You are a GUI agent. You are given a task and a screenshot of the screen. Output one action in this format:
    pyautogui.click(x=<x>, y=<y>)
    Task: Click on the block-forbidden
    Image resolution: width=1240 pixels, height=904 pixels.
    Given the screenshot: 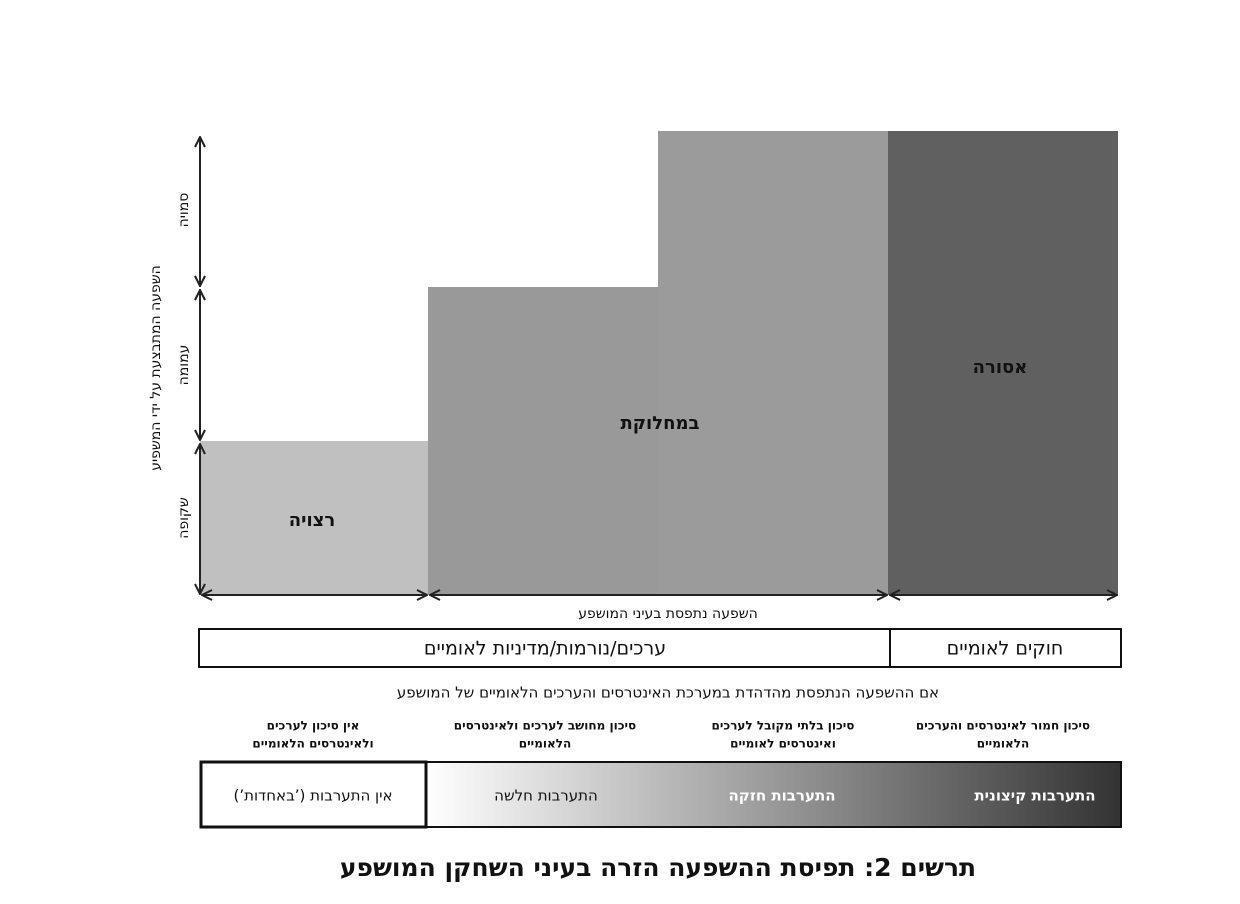 What is the action you would take?
    pyautogui.click(x=1003, y=363)
    